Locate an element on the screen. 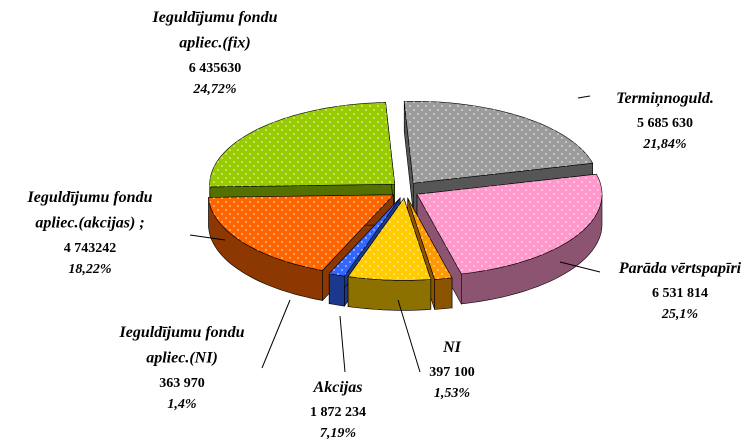  slice-value: 6 531 814 is located at coordinates (680, 293).